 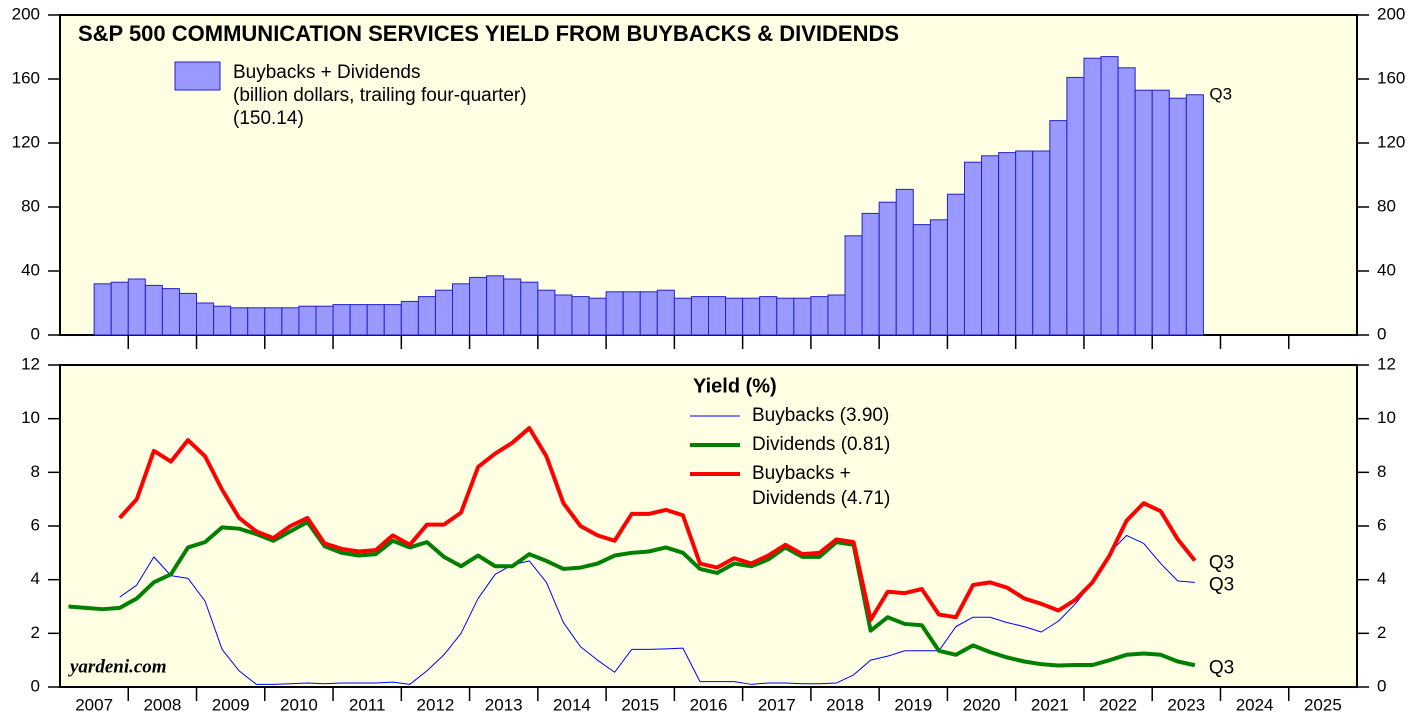 What do you see at coordinates (30, 417) in the screenshot?
I see `y-tick-label: 10` at bounding box center [30, 417].